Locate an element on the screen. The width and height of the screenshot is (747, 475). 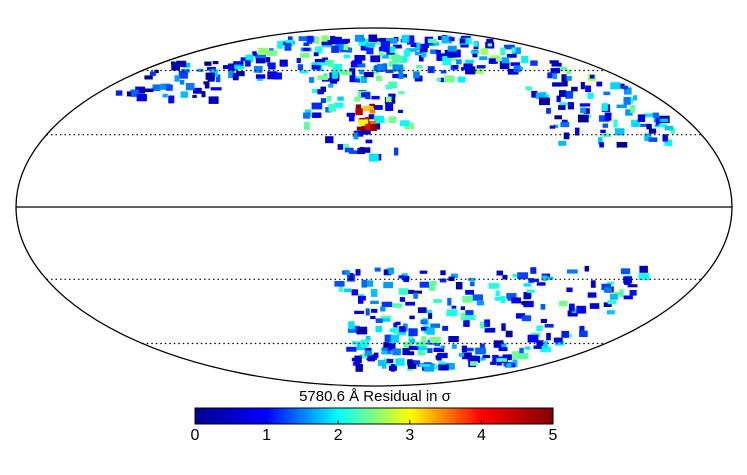
region-north-west-arm is located at coordinates (183, 82).